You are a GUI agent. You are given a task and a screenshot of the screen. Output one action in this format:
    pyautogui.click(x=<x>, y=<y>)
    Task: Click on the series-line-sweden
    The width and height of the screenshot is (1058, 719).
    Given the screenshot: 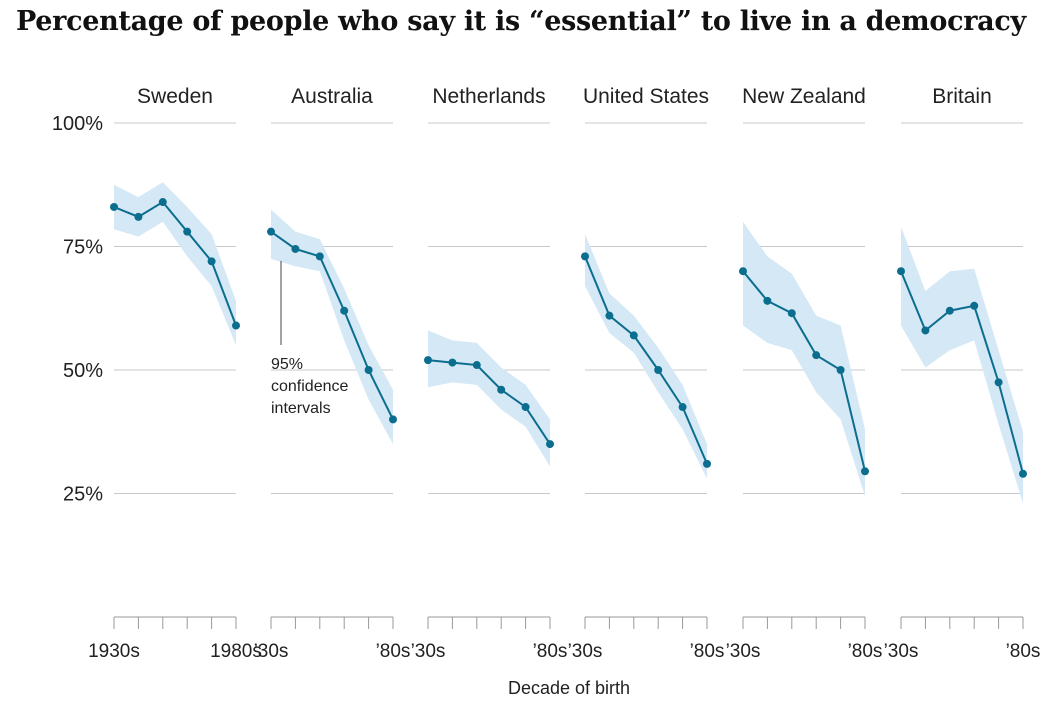 What is the action you would take?
    pyautogui.click(x=175, y=263)
    